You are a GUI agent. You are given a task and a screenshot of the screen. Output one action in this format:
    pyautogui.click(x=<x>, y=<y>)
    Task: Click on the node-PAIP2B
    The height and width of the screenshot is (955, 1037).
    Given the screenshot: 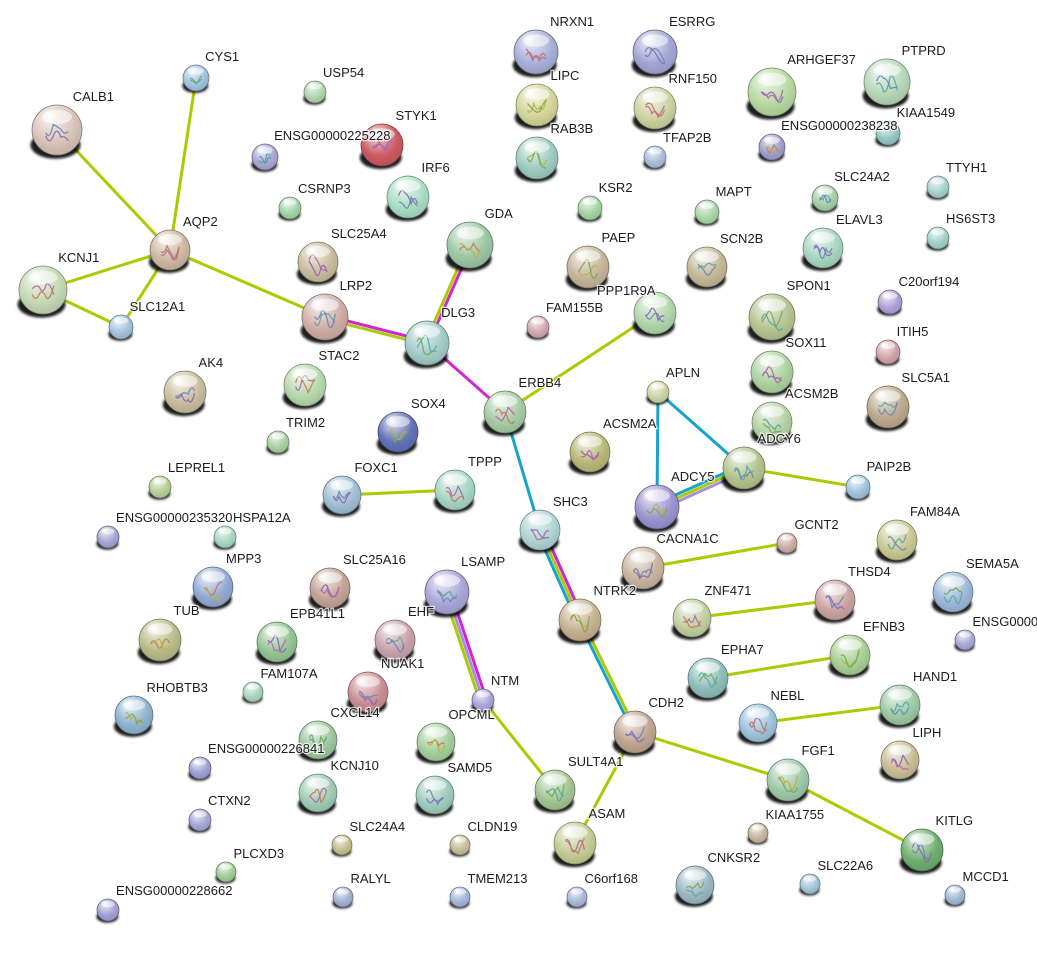 What is the action you would take?
    pyautogui.click(x=858, y=487)
    